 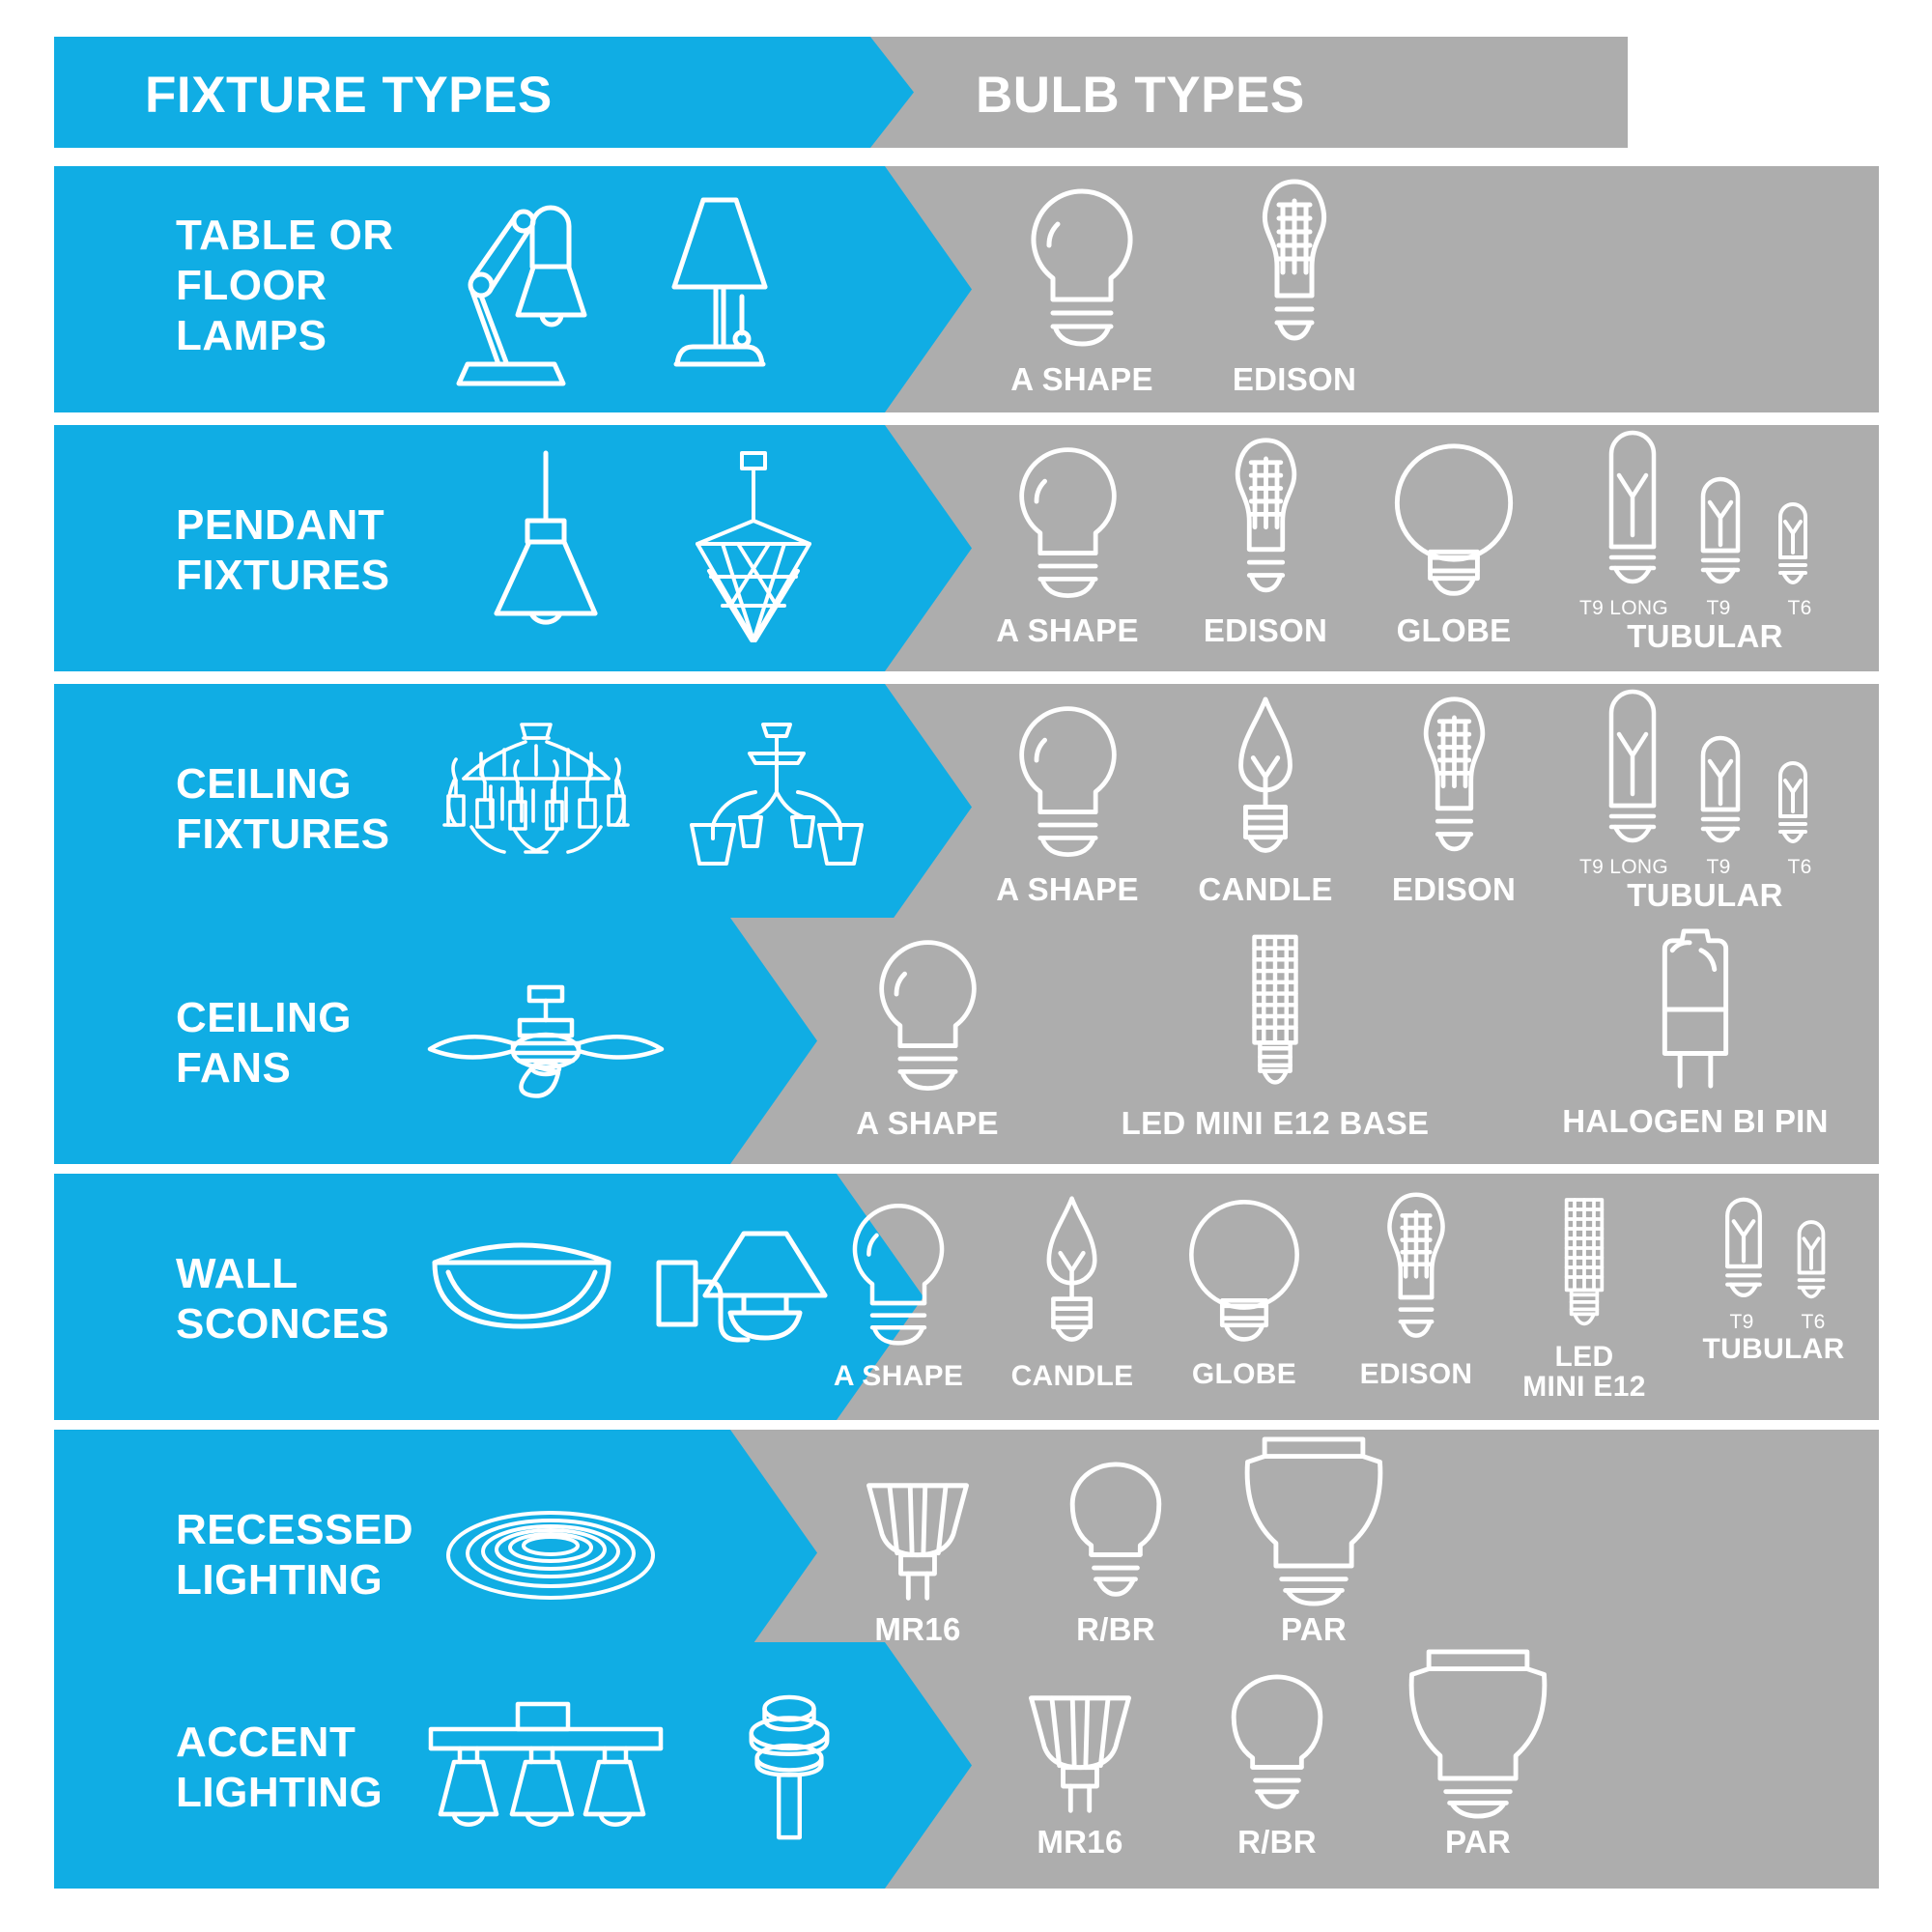 What do you see at coordinates (1454, 524) in the screenshot?
I see `globe-bulb-icon` at bounding box center [1454, 524].